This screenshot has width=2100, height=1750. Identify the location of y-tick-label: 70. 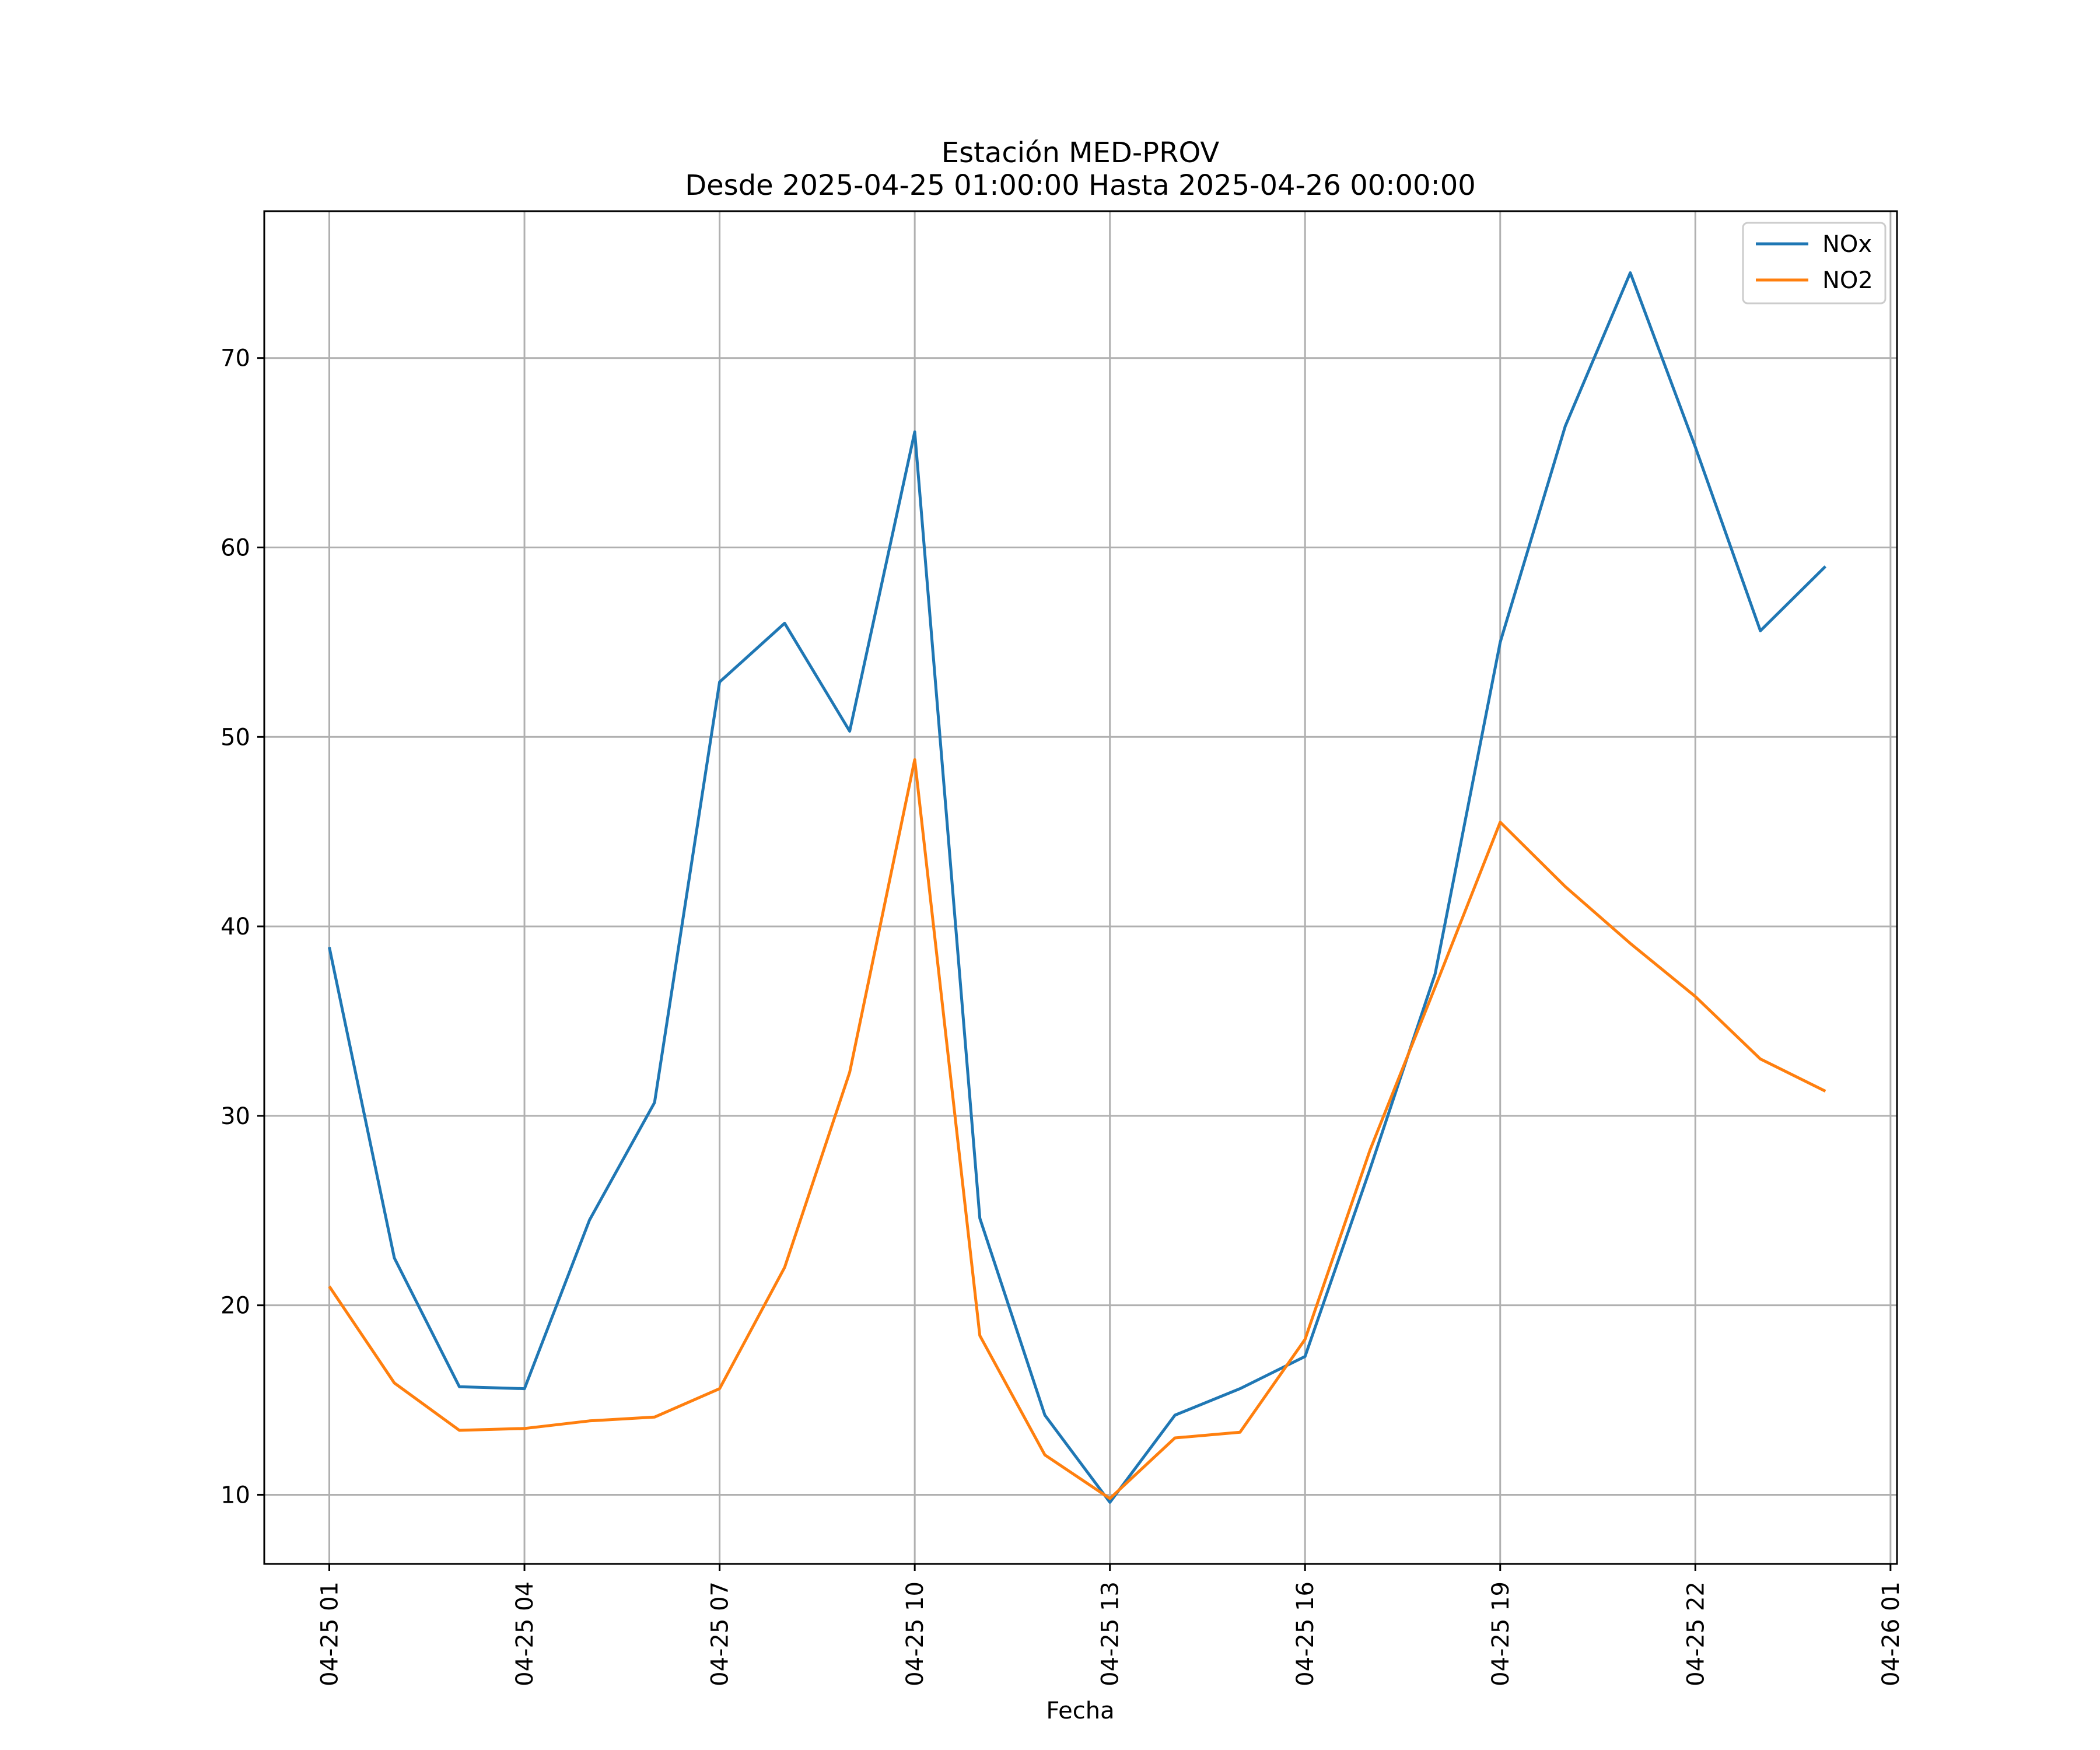
(235, 358).